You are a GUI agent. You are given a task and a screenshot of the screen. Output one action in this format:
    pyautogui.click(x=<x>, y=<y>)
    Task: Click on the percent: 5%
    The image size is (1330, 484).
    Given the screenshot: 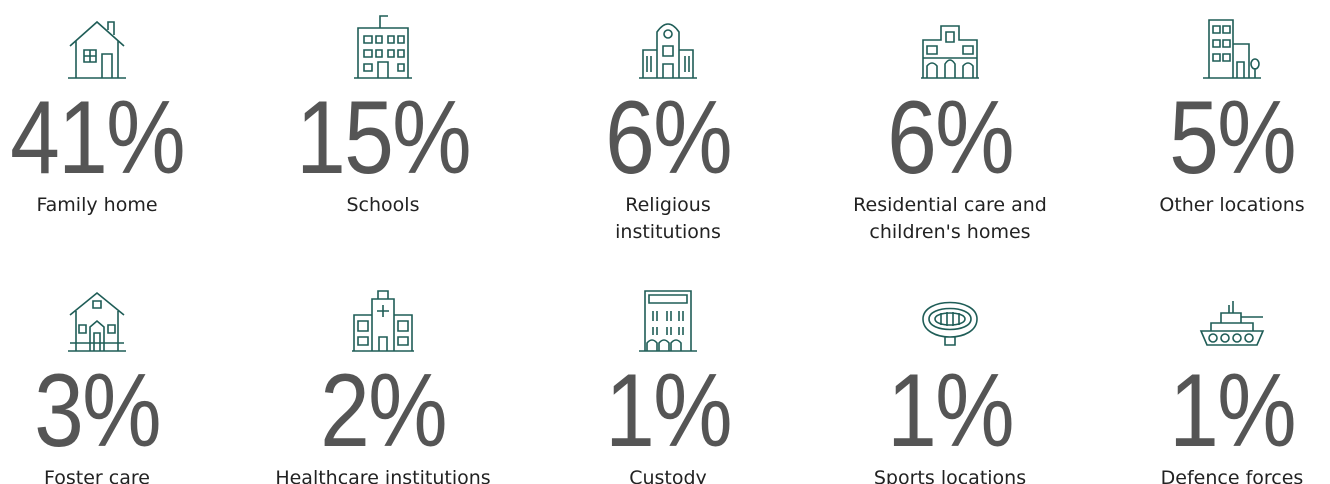 What is the action you would take?
    pyautogui.click(x=1233, y=138)
    